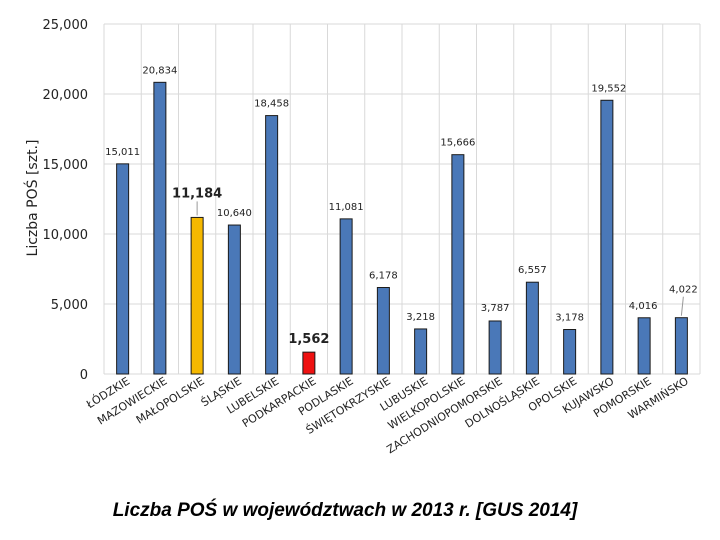 The width and height of the screenshot is (720, 540). What do you see at coordinates (681, 346) in the screenshot?
I see `bar-warmińsko` at bounding box center [681, 346].